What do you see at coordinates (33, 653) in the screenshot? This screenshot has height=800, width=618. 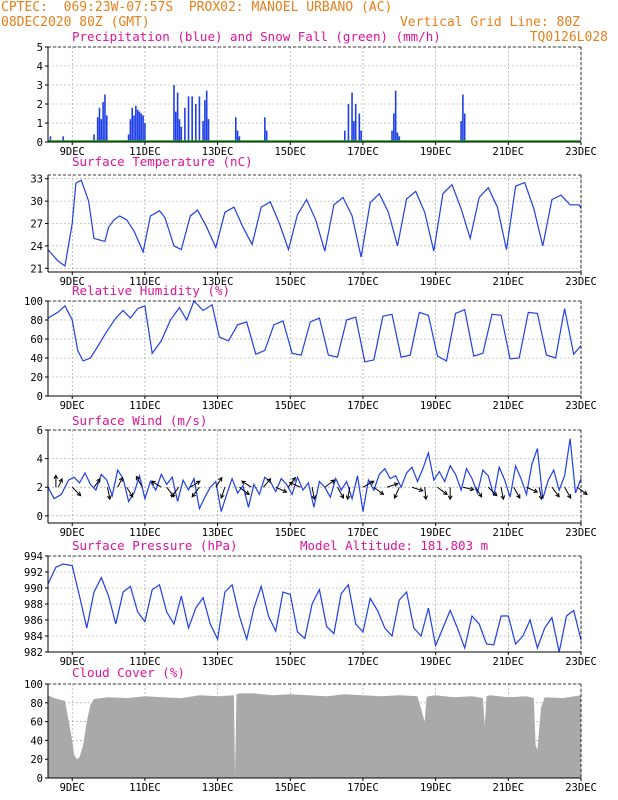 I see `y-tick-label: 982` at bounding box center [33, 653].